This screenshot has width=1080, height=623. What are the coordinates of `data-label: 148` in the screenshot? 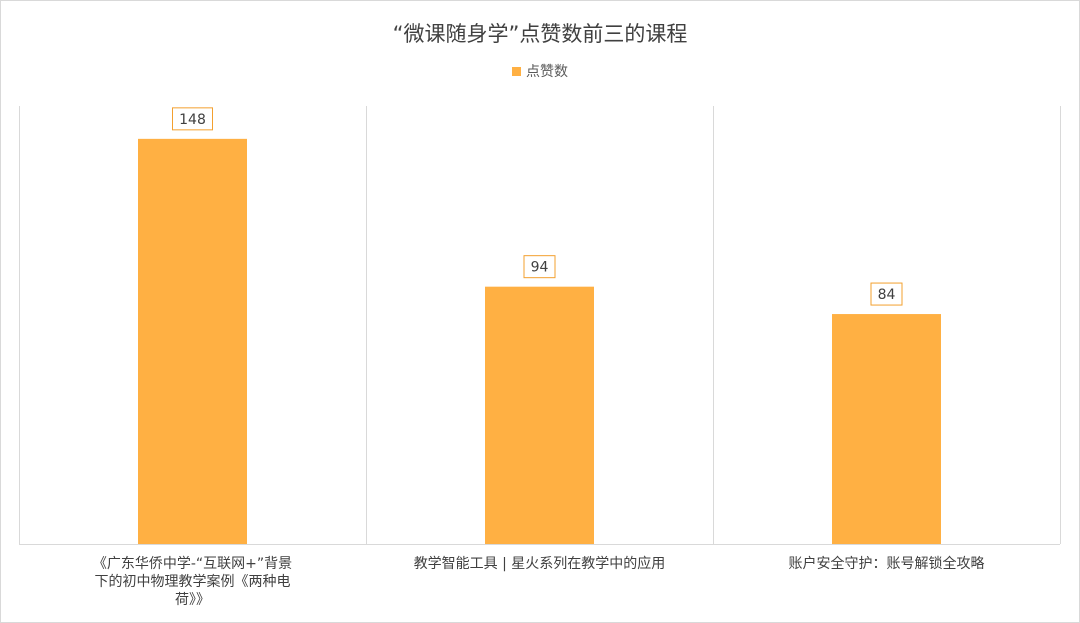 It's located at (192, 120).